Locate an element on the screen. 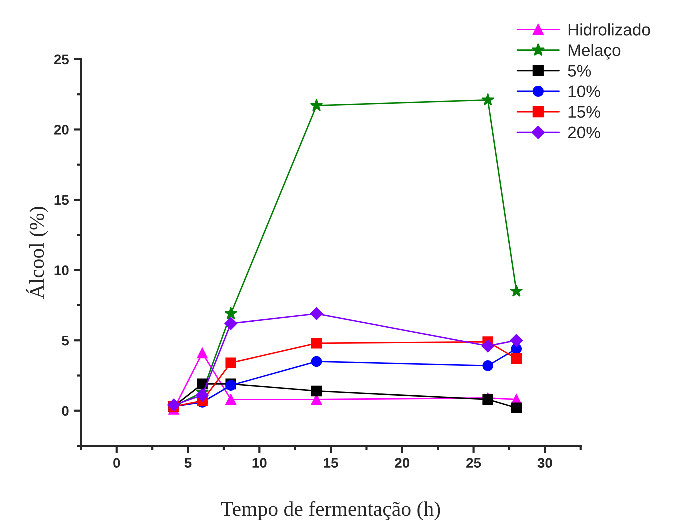 This screenshot has height=526, width=694. legend-label: Hidrolizado is located at coordinates (609, 30).